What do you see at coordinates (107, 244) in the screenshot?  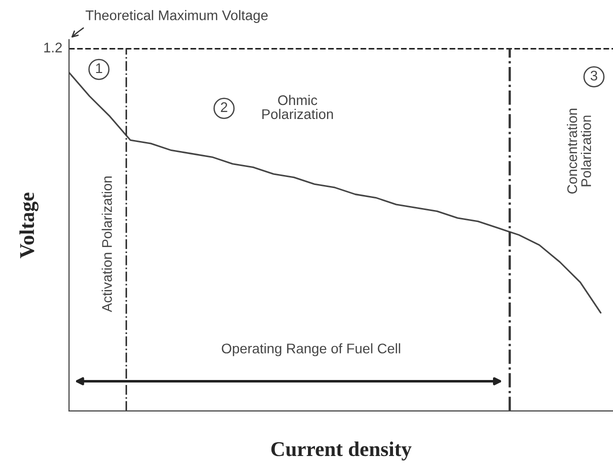 I see `annotation: Activation Polarization` at bounding box center [107, 244].